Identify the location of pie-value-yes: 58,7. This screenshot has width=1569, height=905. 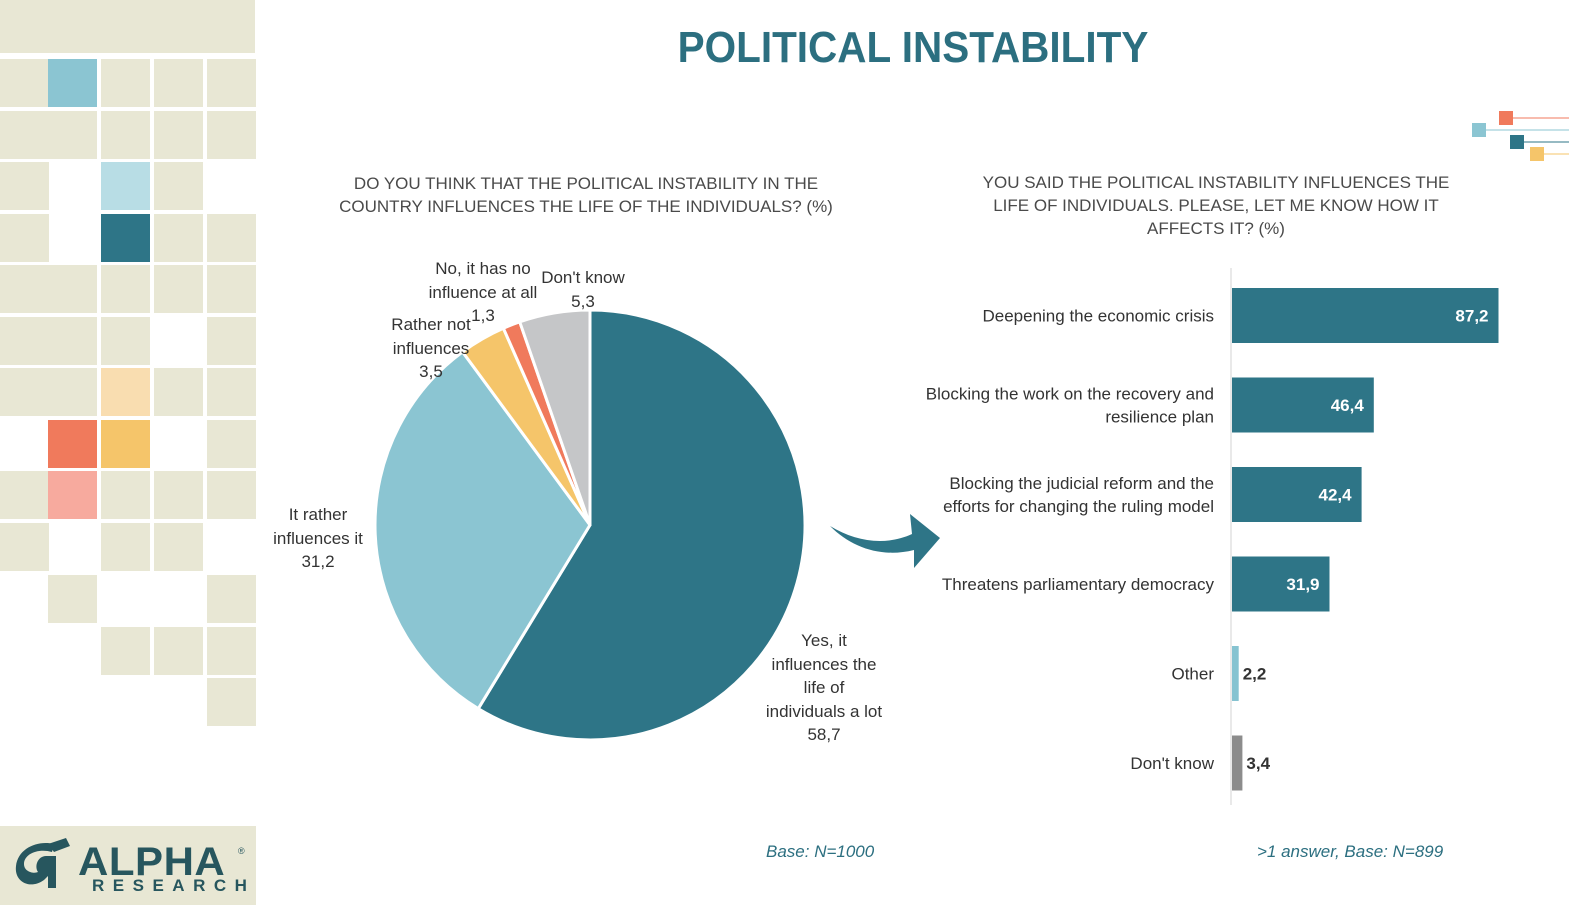
(824, 734).